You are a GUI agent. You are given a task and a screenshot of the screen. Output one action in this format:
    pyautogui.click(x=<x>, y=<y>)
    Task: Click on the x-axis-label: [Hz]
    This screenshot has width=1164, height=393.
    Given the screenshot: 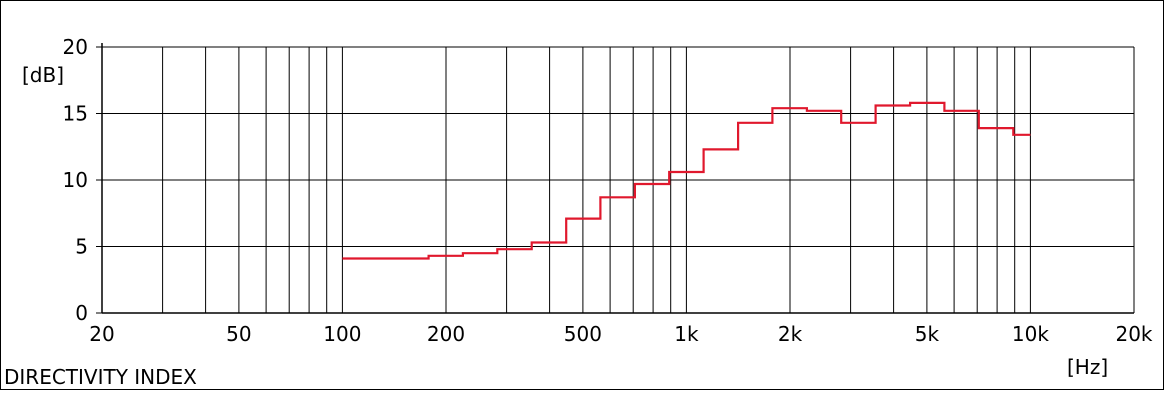 What is the action you would take?
    pyautogui.click(x=1087, y=367)
    